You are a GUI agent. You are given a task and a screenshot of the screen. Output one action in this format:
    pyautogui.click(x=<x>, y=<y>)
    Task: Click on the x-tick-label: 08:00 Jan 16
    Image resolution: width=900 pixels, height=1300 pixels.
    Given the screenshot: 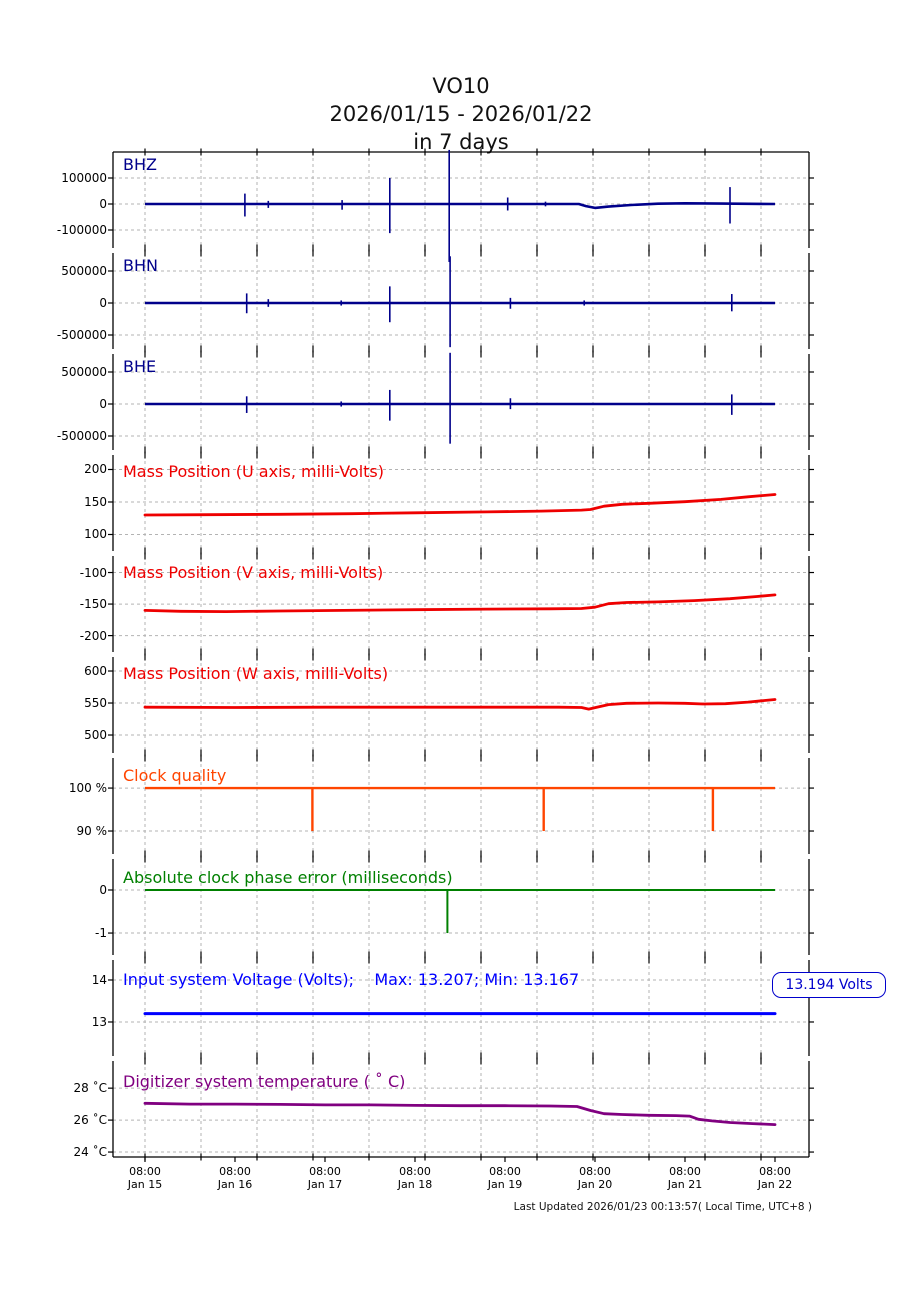 What is the action you would take?
    pyautogui.click(x=235, y=1178)
    